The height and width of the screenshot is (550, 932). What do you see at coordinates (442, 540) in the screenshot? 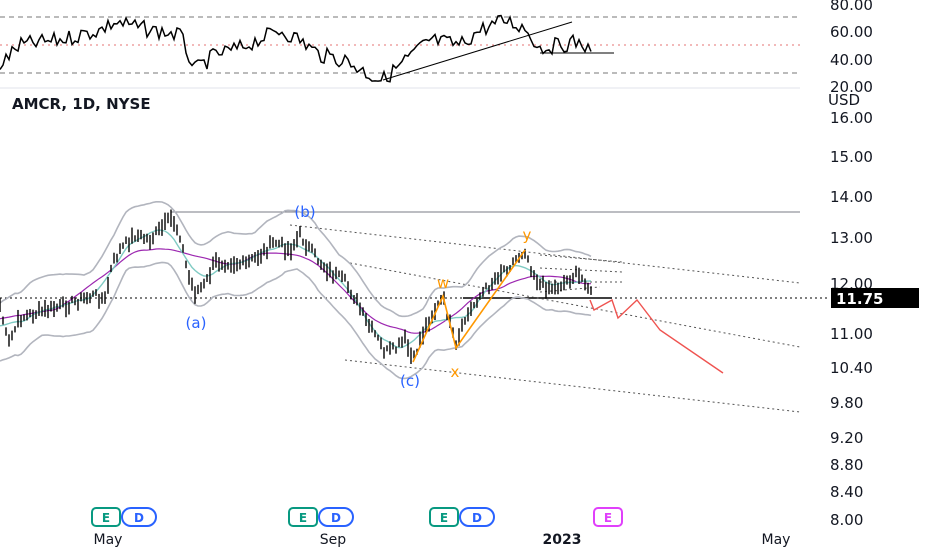
I see `time-axis: May Sep 2023 May` at bounding box center [442, 540].